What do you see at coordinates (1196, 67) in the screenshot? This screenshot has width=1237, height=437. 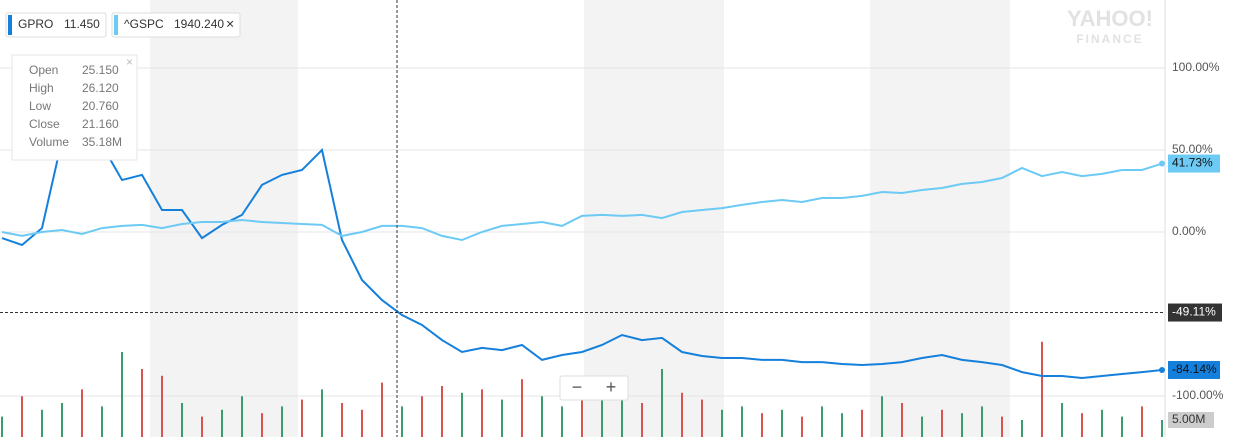 I see `y-tick-label: 100.00%` at bounding box center [1196, 67].